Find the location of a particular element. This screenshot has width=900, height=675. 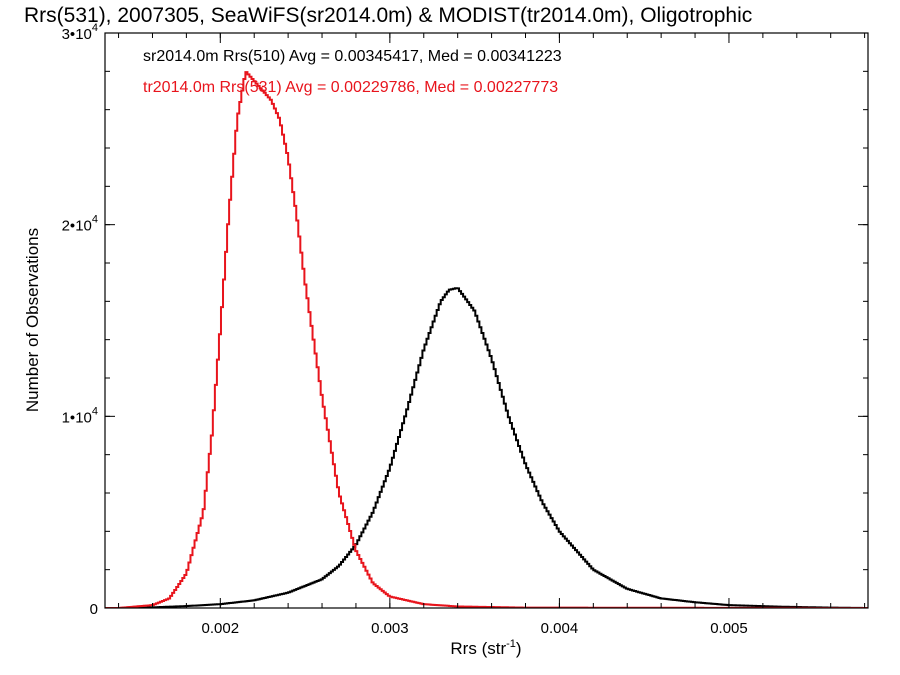

y-tick-label-2: 2•104 is located at coordinates (80, 224).